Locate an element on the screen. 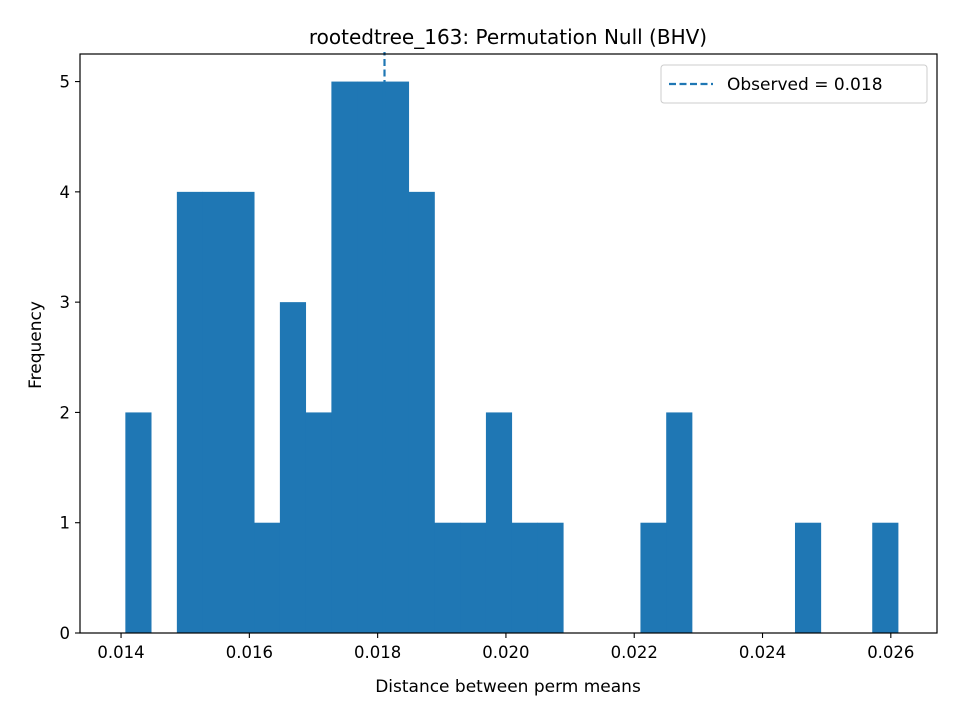  y-tick-label: 1 is located at coordinates (65, 523).